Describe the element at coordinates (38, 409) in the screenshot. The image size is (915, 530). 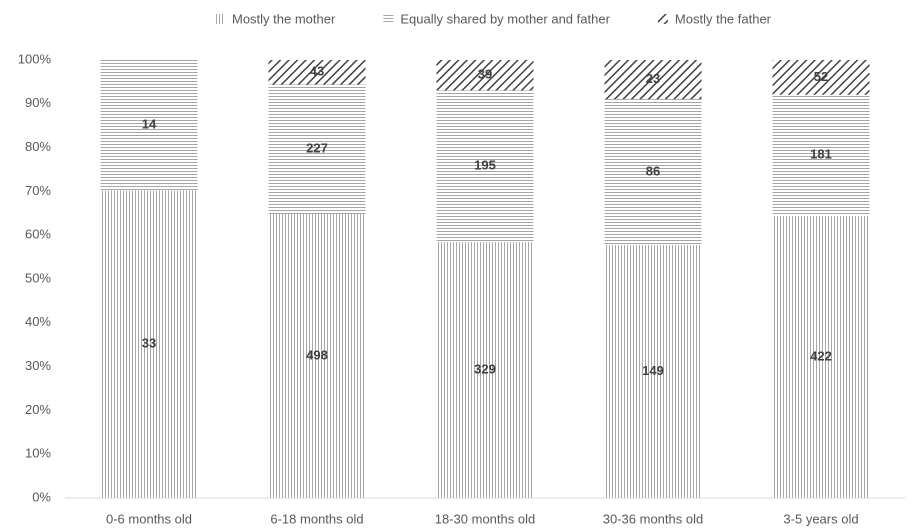
I see `y-tick-label: 20%` at that location.